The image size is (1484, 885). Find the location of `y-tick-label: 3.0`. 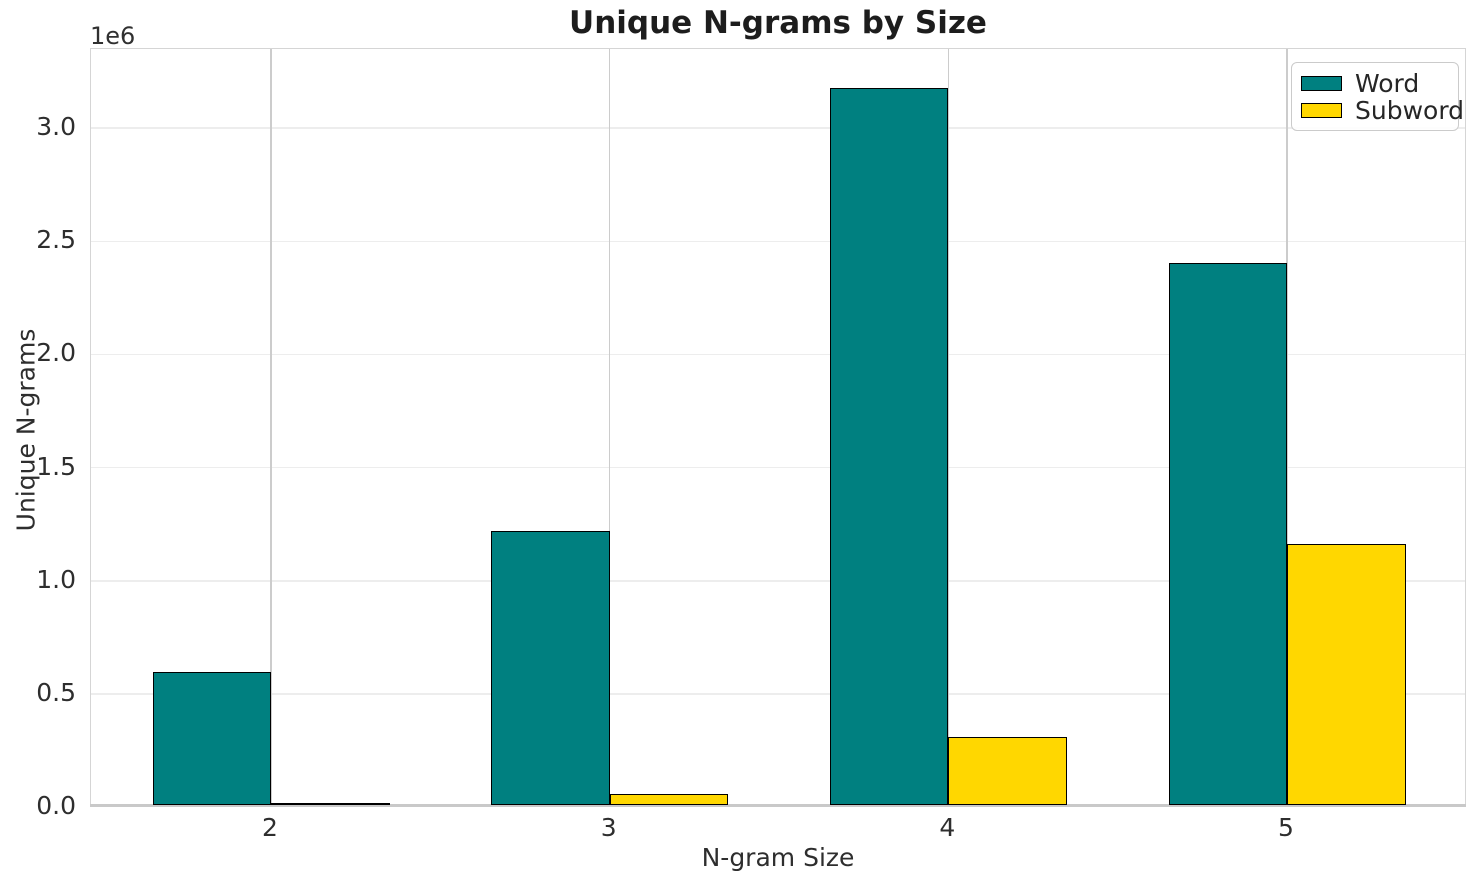

y-tick-label: 3.0 is located at coordinates (56, 127).